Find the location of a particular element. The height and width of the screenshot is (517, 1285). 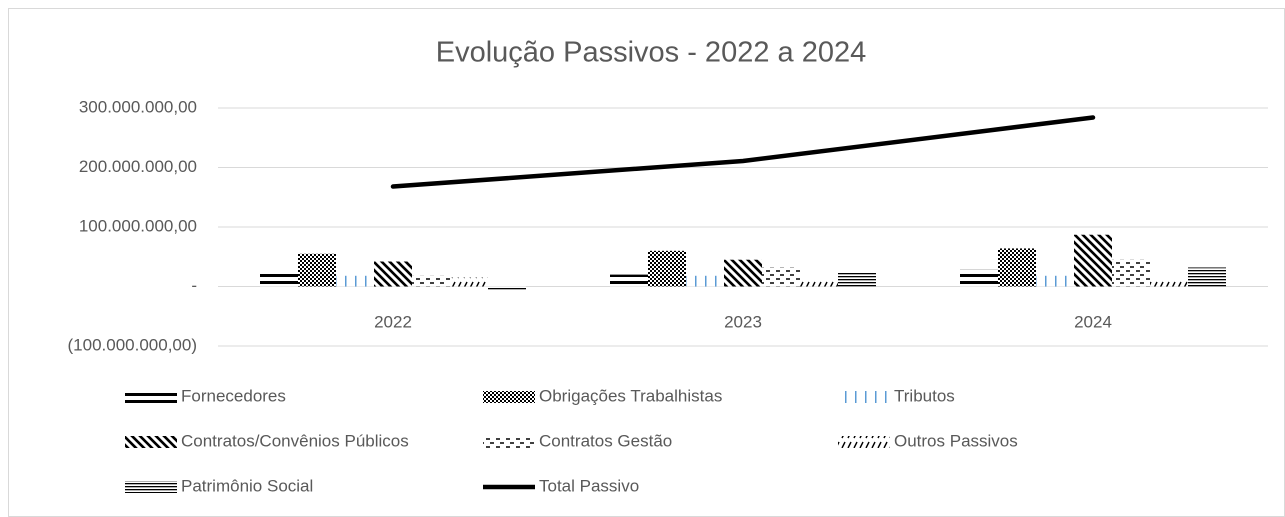

legend-label: Obrigações Trabalhistas is located at coordinates (630, 395).